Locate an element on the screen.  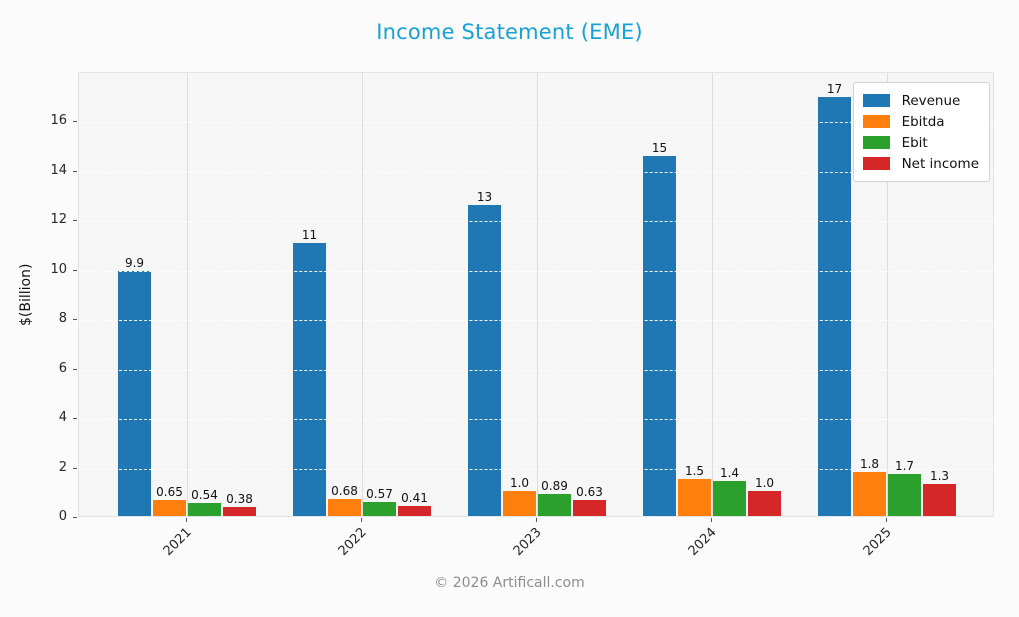
bar-ebit-2021 is located at coordinates (204, 509).